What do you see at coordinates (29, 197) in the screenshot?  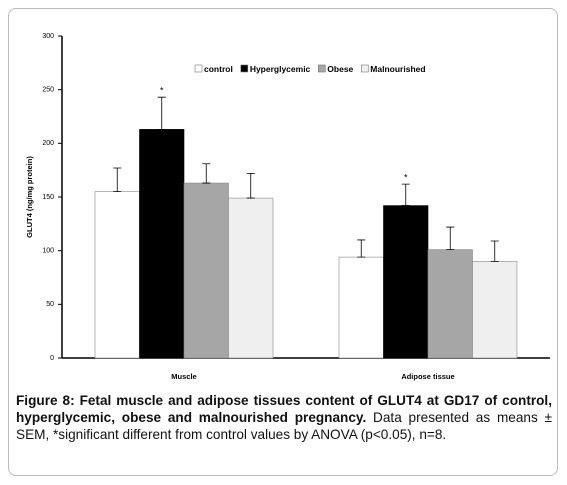 I see `y-axis-label: GLUT4 (ng/mg protein)` at bounding box center [29, 197].